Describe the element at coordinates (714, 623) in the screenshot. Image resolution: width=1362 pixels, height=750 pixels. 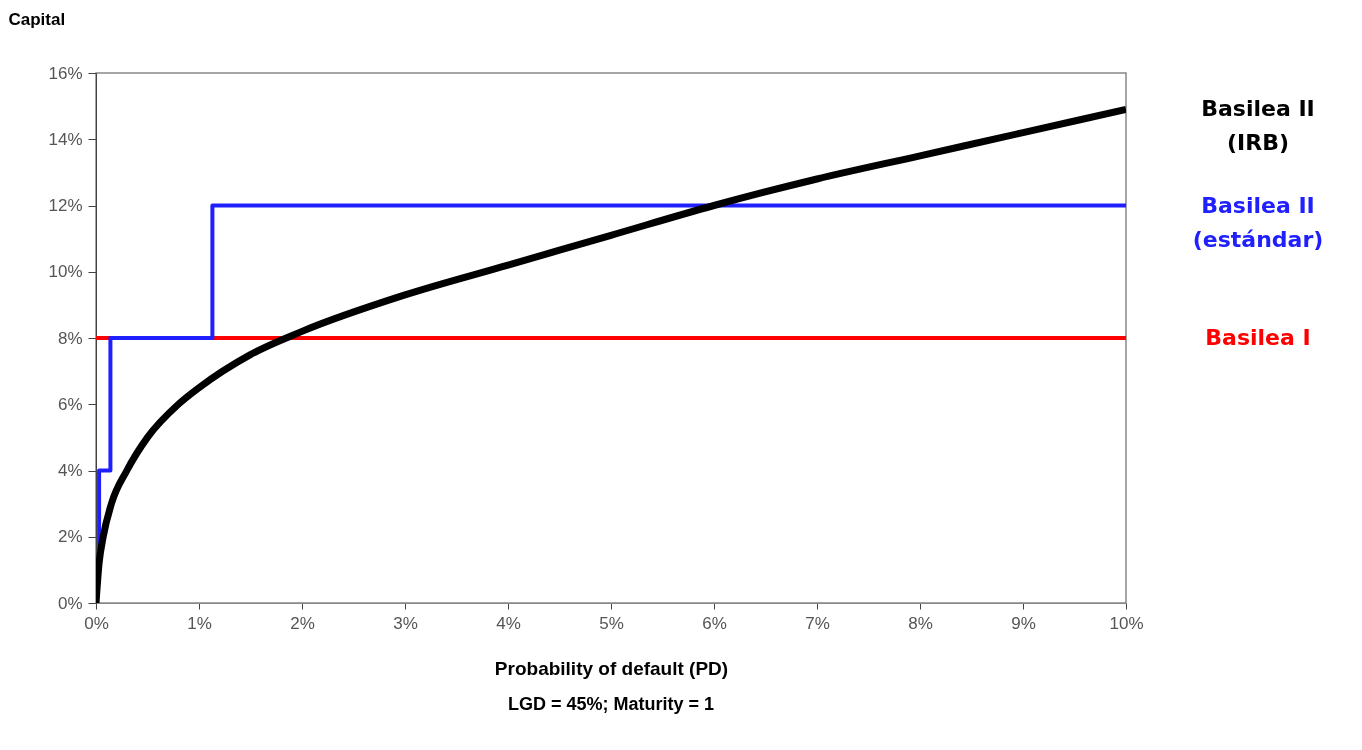
I see `x-tick-label: 6%` at that location.